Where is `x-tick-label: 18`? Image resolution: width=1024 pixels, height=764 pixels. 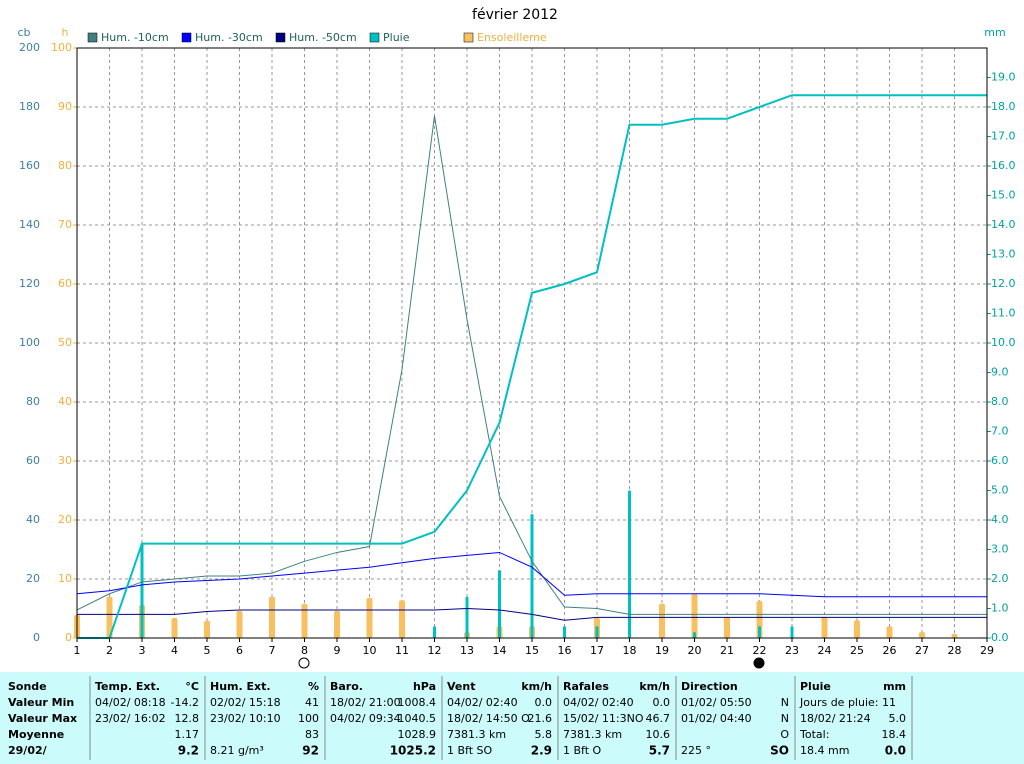 x-tick-label: 18 is located at coordinates (630, 650).